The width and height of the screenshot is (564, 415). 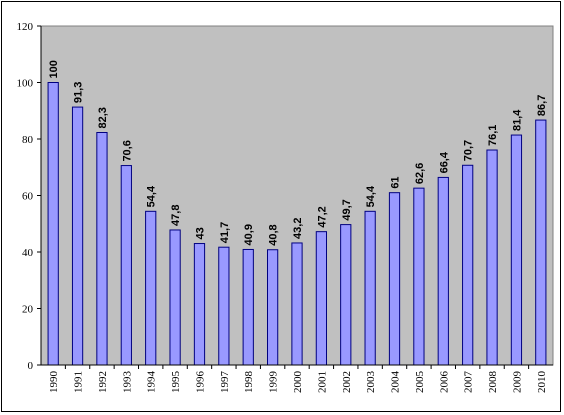 What do you see at coordinates (79, 382) in the screenshot?
I see `x-tick-label-1991: 1991` at bounding box center [79, 382].